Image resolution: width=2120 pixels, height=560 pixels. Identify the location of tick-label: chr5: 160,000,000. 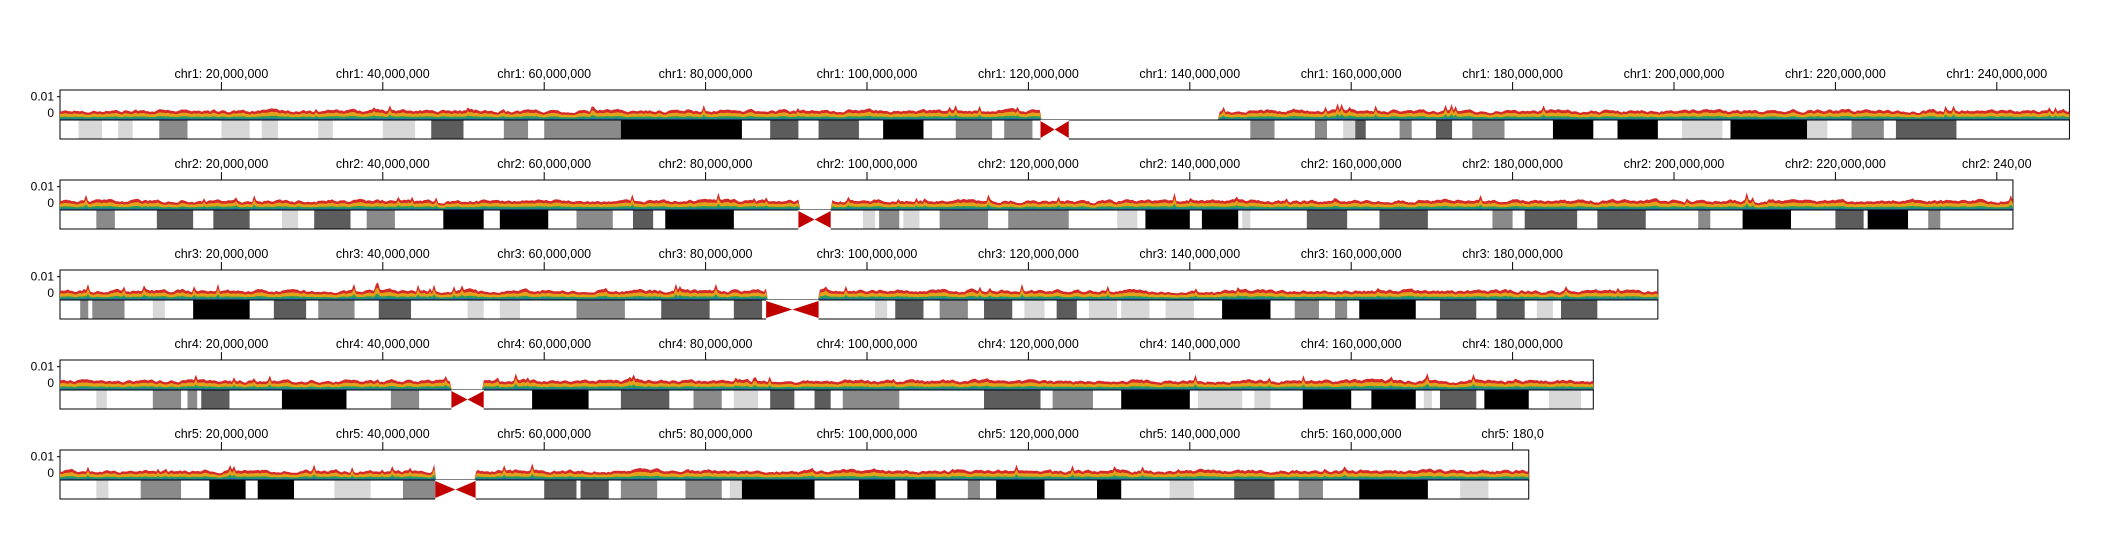
(1351, 434).